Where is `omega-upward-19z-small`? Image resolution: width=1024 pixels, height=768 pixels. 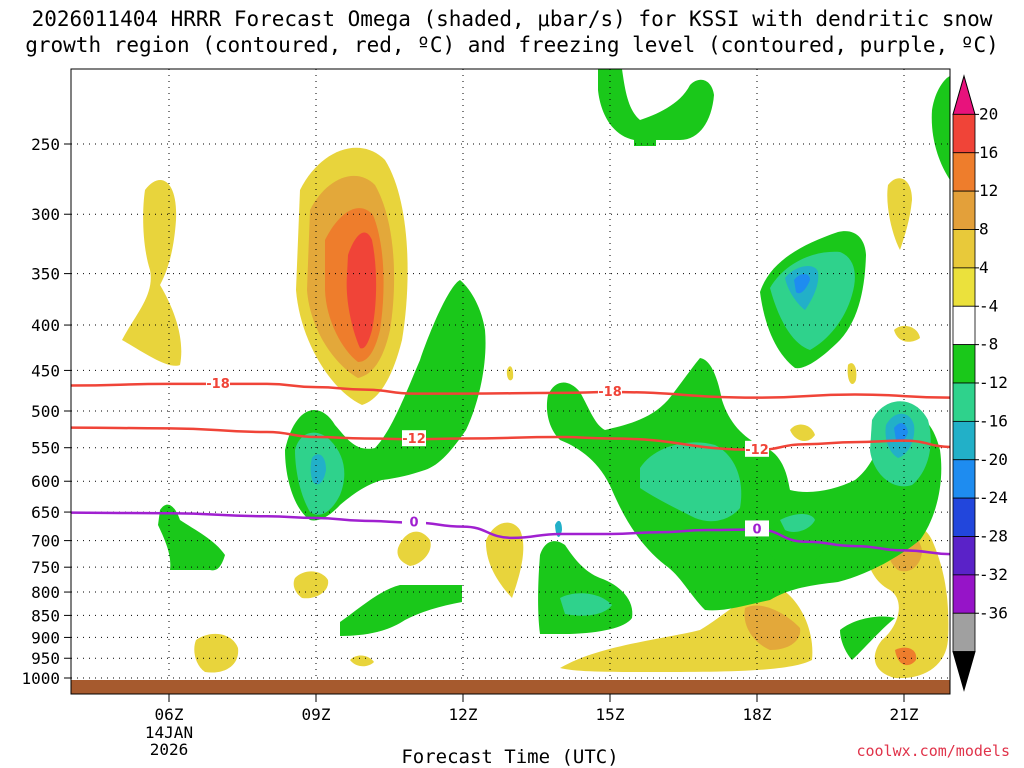
omega-upward-19z-small is located at coordinates (802, 433).